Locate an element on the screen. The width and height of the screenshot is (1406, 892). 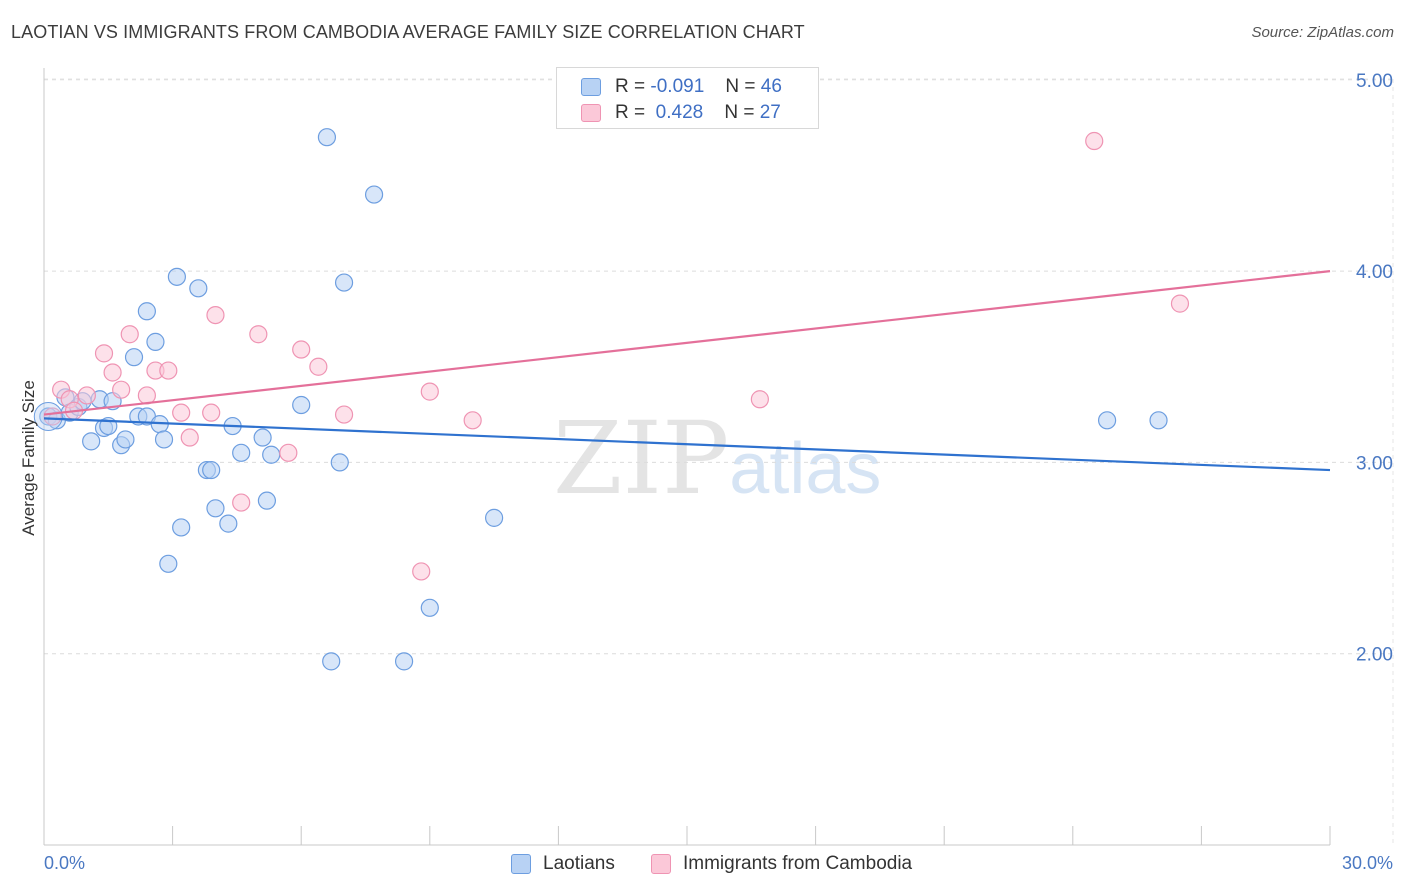
x-tick-label-1: 30.0% is located at coordinates (1367, 863).